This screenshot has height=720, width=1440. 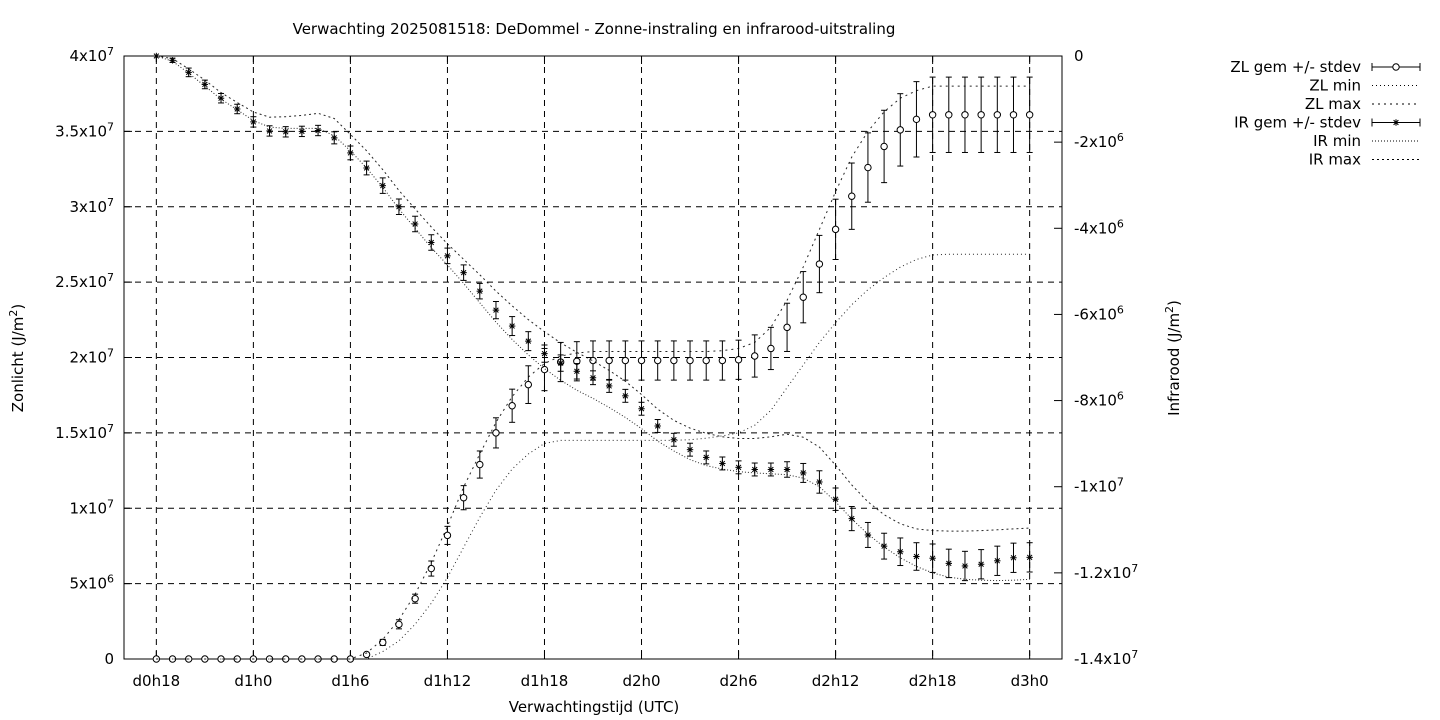 What do you see at coordinates (594, 707) in the screenshot?
I see `x-axis-title: Verwachtingstijd (UTC)` at bounding box center [594, 707].